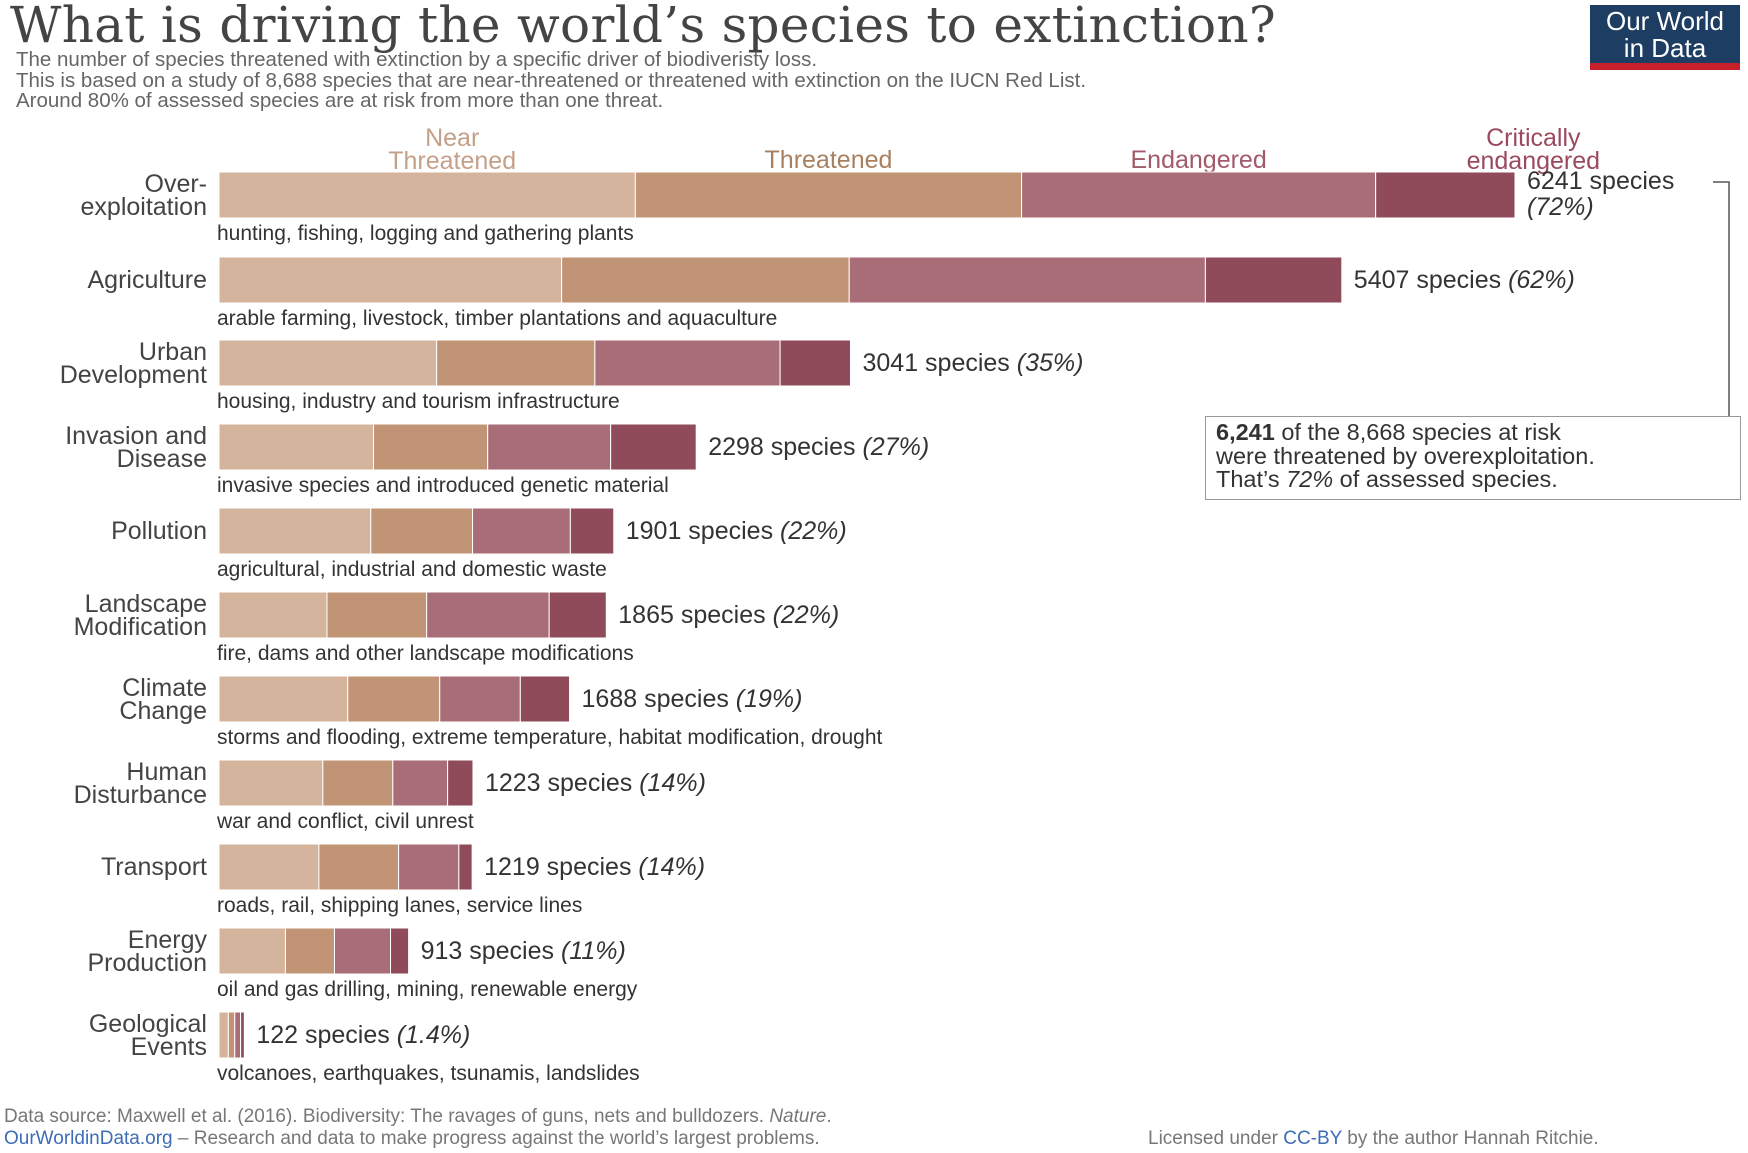 The height and width of the screenshot is (1153, 1748). I want to click on legend-critically-endangered-line-2: endangered, so click(1533, 161).